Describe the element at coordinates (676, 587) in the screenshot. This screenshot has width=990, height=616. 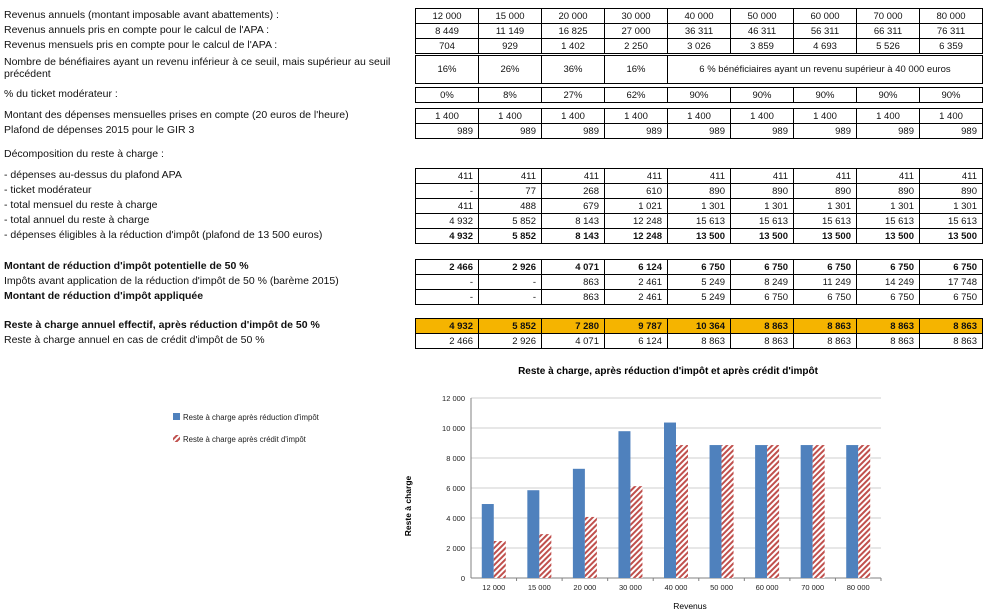
I see `x-tick-label: 40 000` at that location.